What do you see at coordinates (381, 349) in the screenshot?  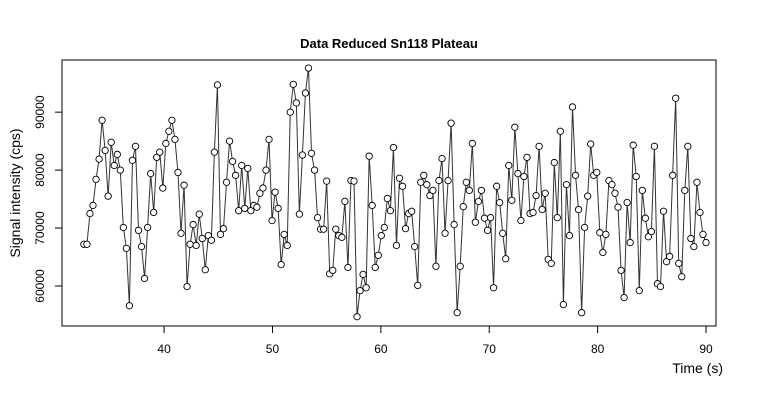 I see `x-tick-label: 60` at bounding box center [381, 349].